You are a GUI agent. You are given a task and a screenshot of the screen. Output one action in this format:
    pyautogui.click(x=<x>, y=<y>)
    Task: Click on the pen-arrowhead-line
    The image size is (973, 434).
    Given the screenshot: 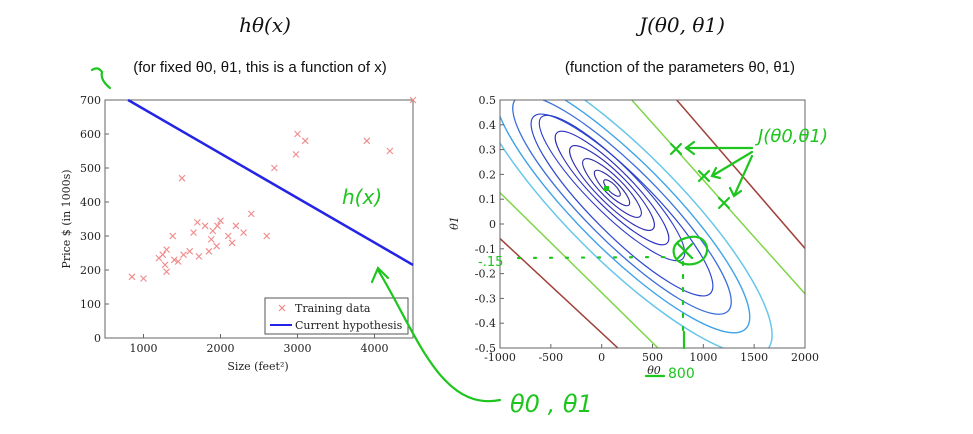 What is the action you would take?
    pyautogui.click(x=380, y=275)
    